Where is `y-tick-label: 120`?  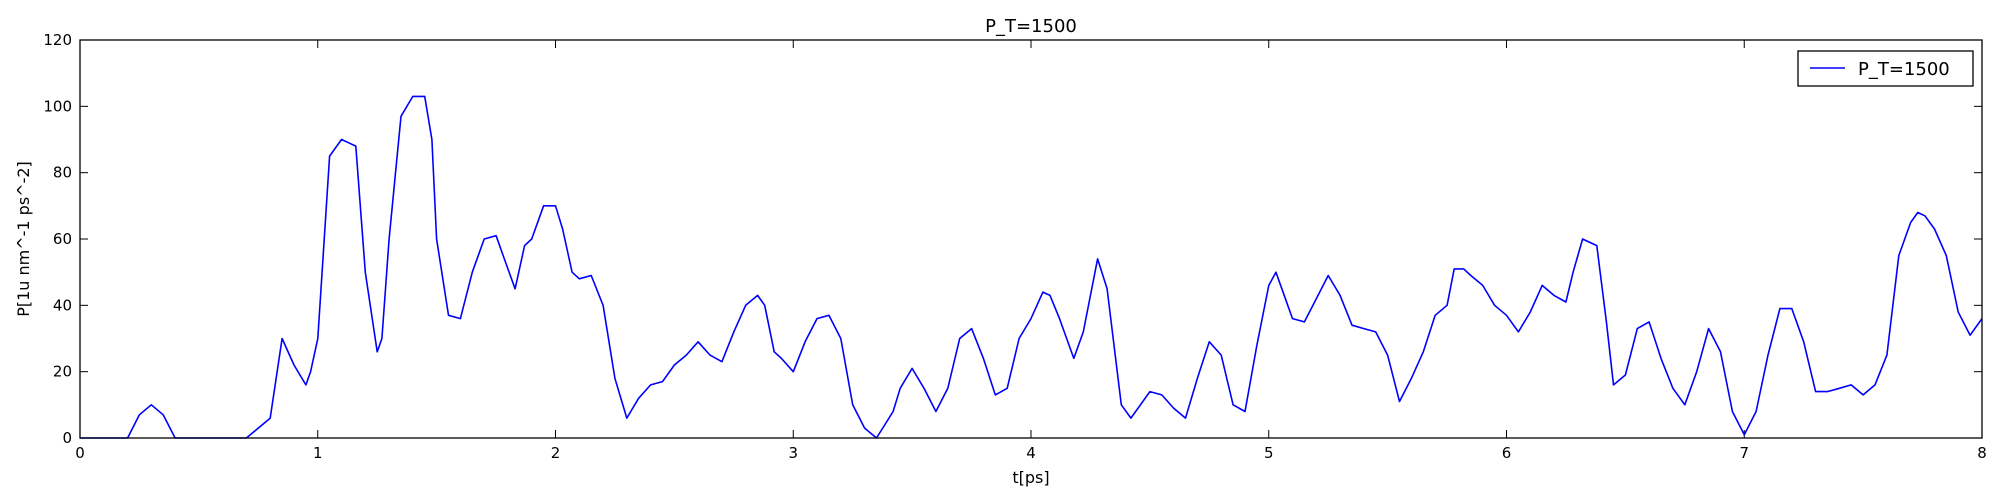 y-tick-label: 120 is located at coordinates (57, 40).